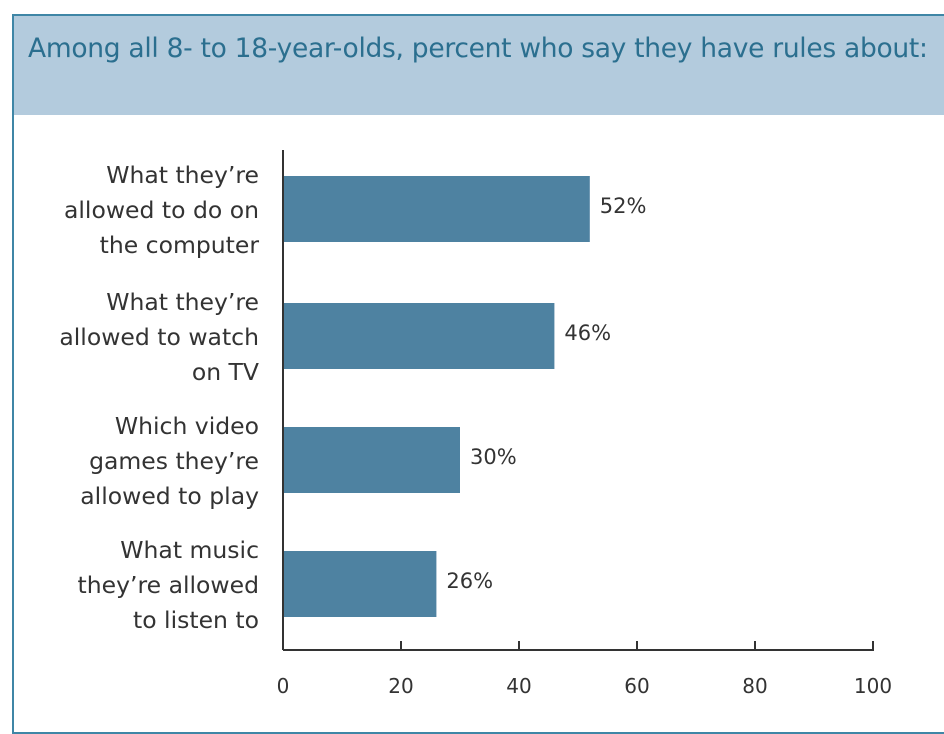 This screenshot has height=734, width=944. I want to click on x-tick-label: 20, so click(400, 686).